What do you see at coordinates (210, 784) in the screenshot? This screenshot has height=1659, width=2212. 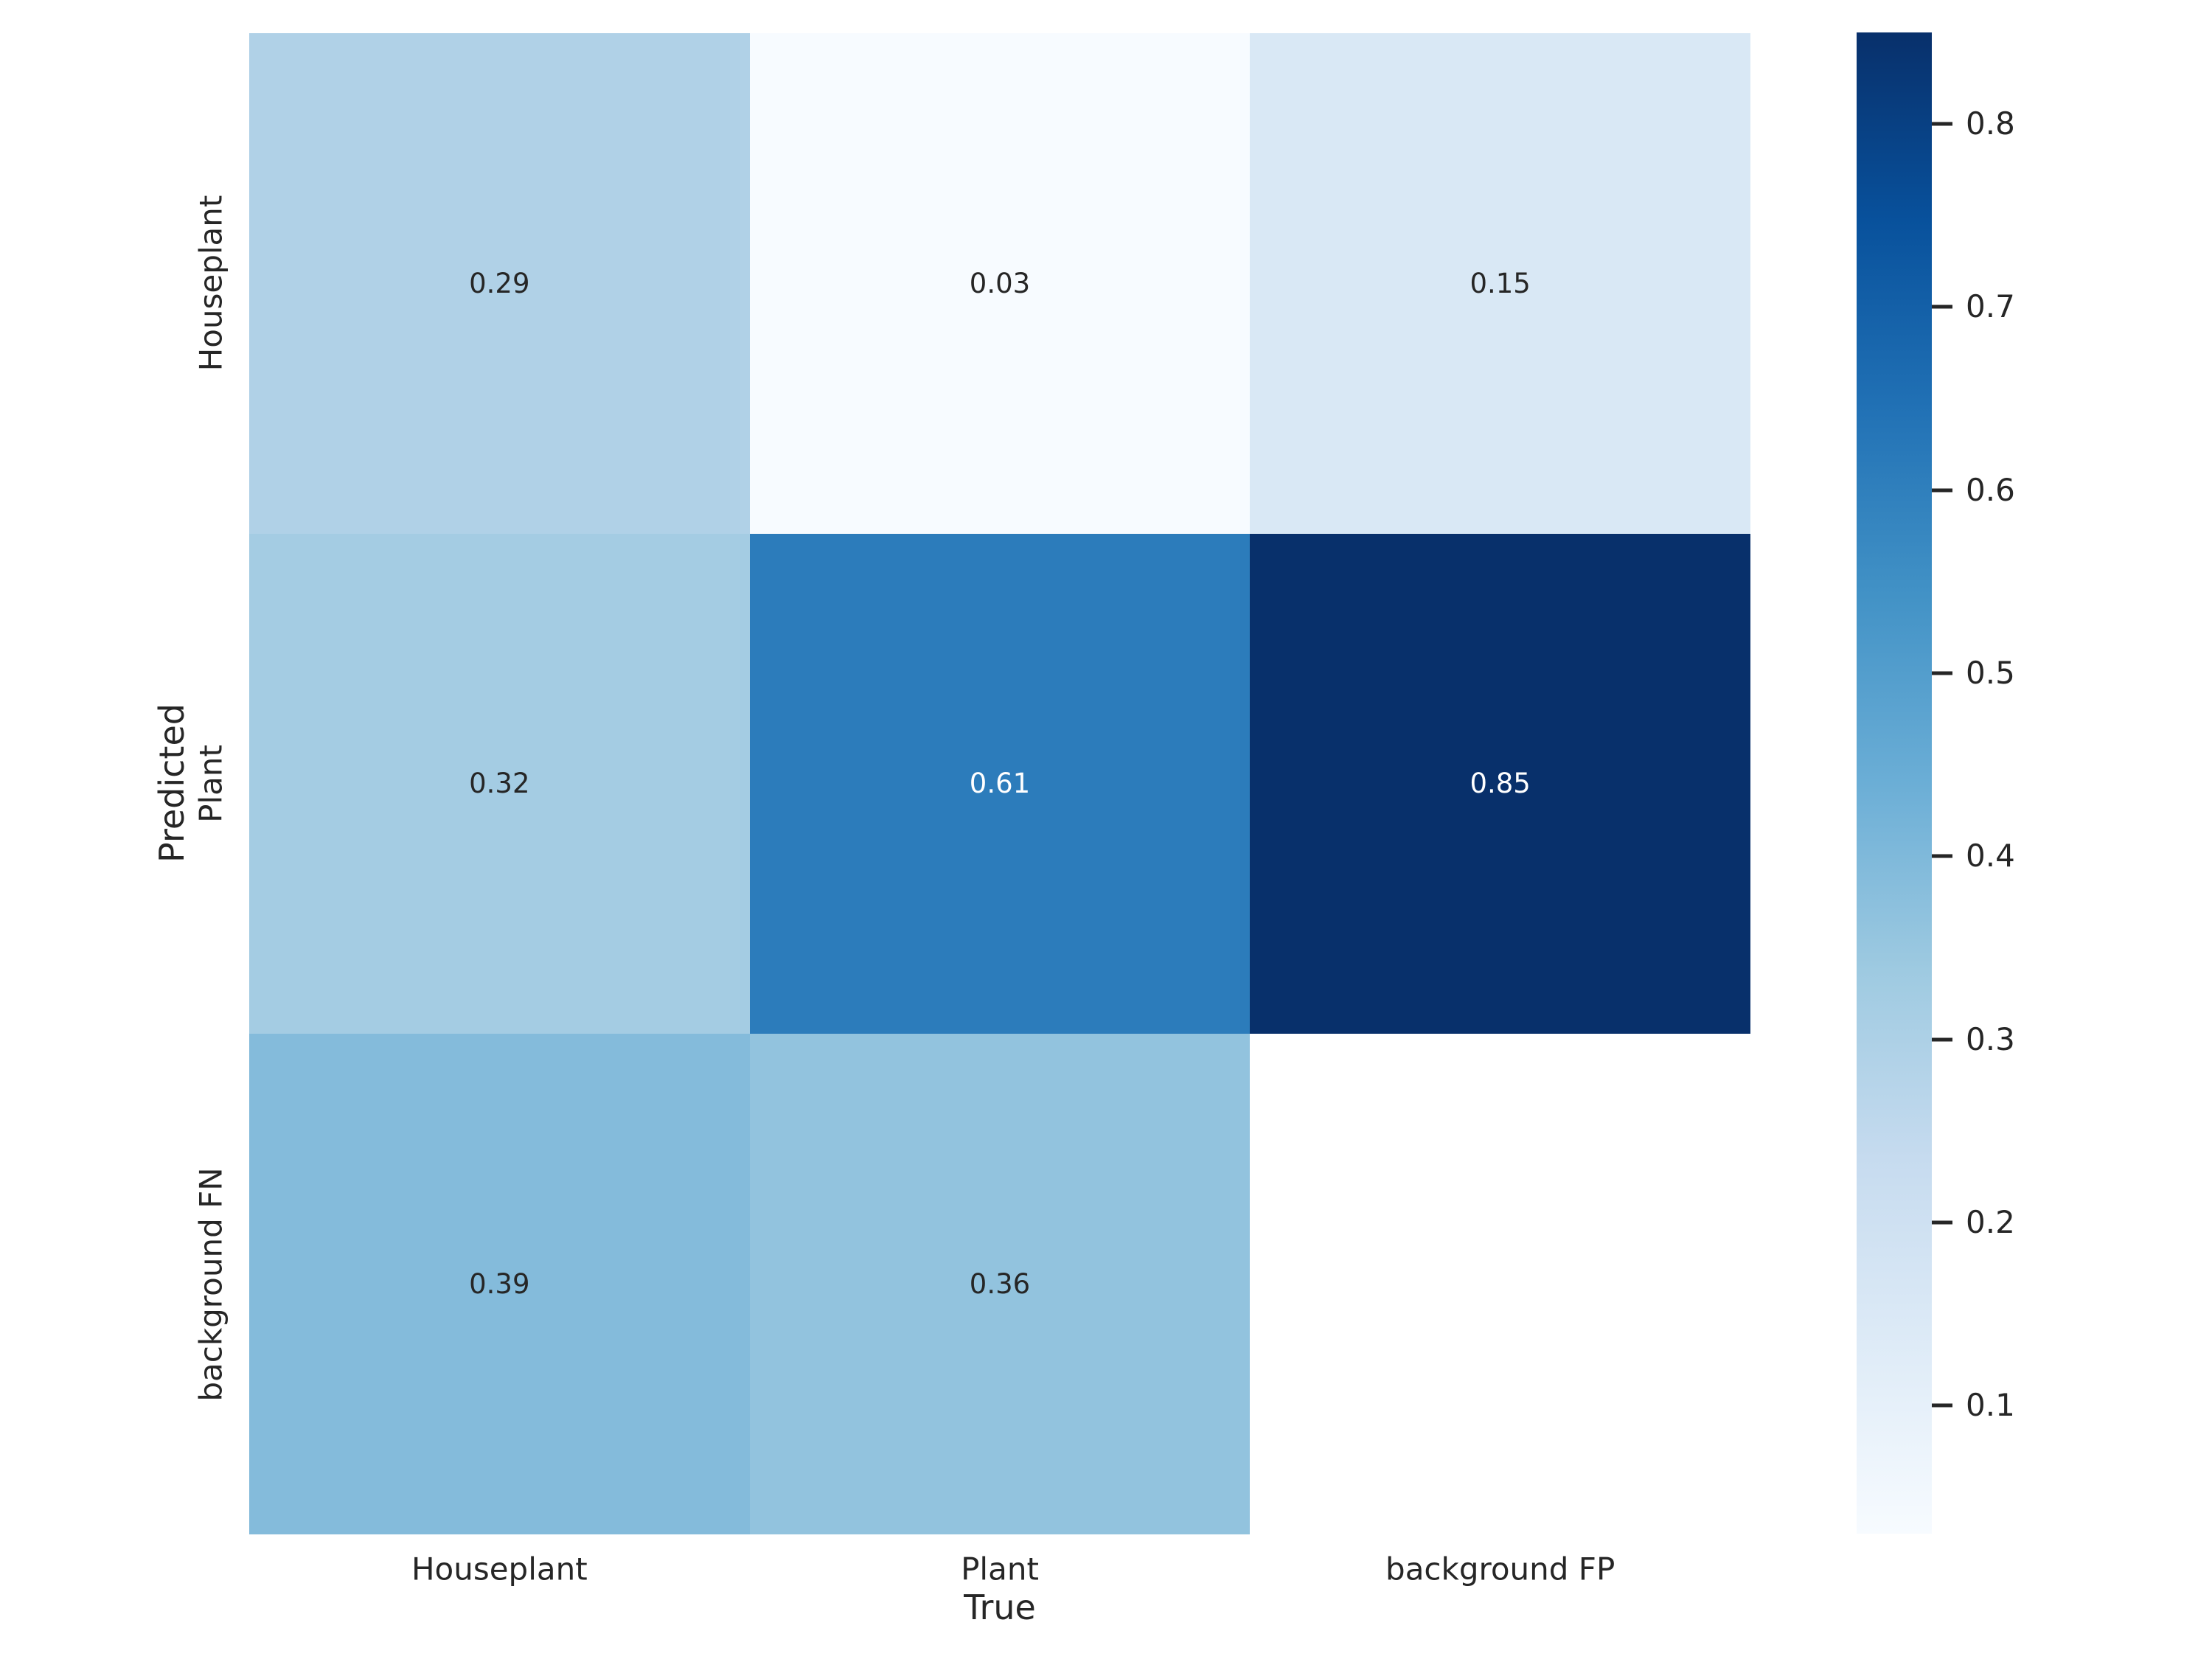 I see `y-tick-label: Plant` at bounding box center [210, 784].